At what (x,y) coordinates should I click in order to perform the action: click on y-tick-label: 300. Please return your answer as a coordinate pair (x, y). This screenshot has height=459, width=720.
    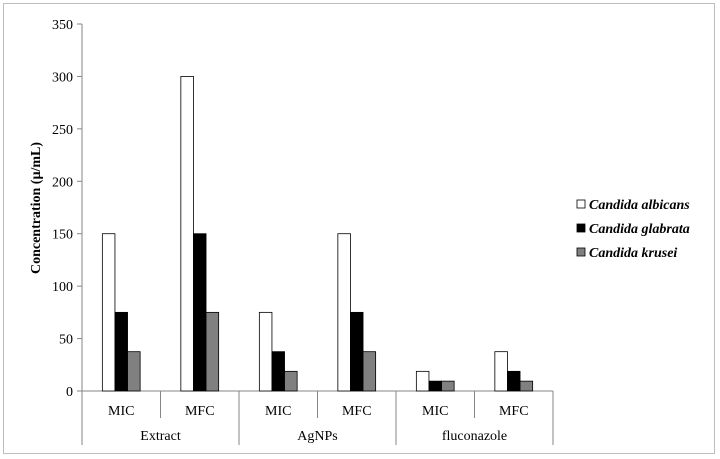
    Looking at the image, I should click on (62, 77).